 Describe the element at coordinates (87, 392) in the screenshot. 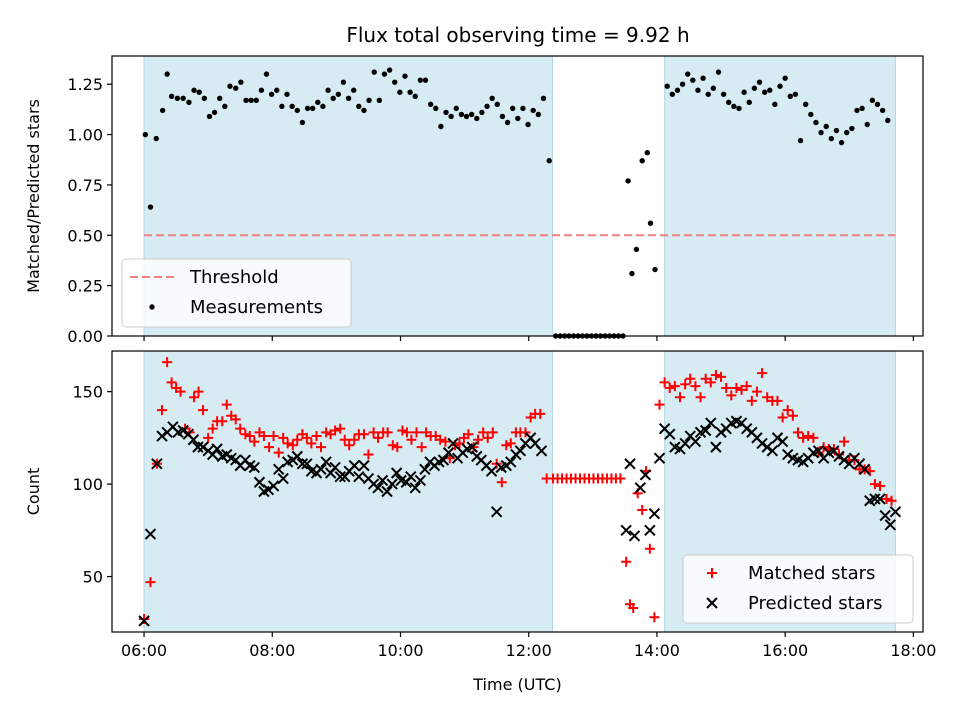

I see `y-tick-label: 150` at that location.